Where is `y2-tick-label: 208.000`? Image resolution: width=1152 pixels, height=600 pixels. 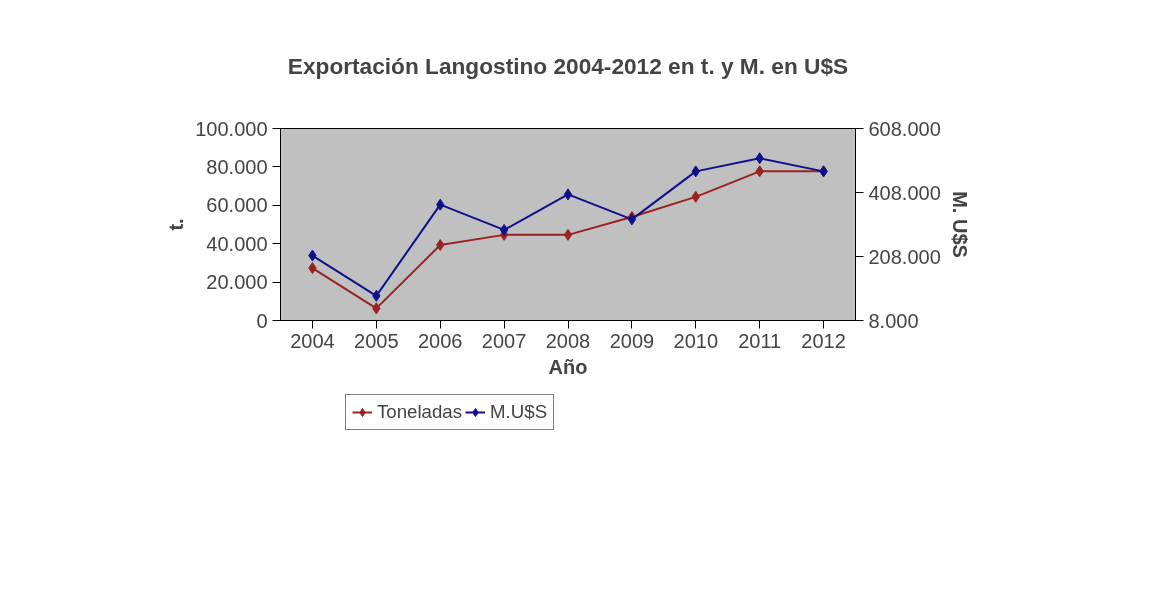
y2-tick-label: 208.000 is located at coordinates (904, 256).